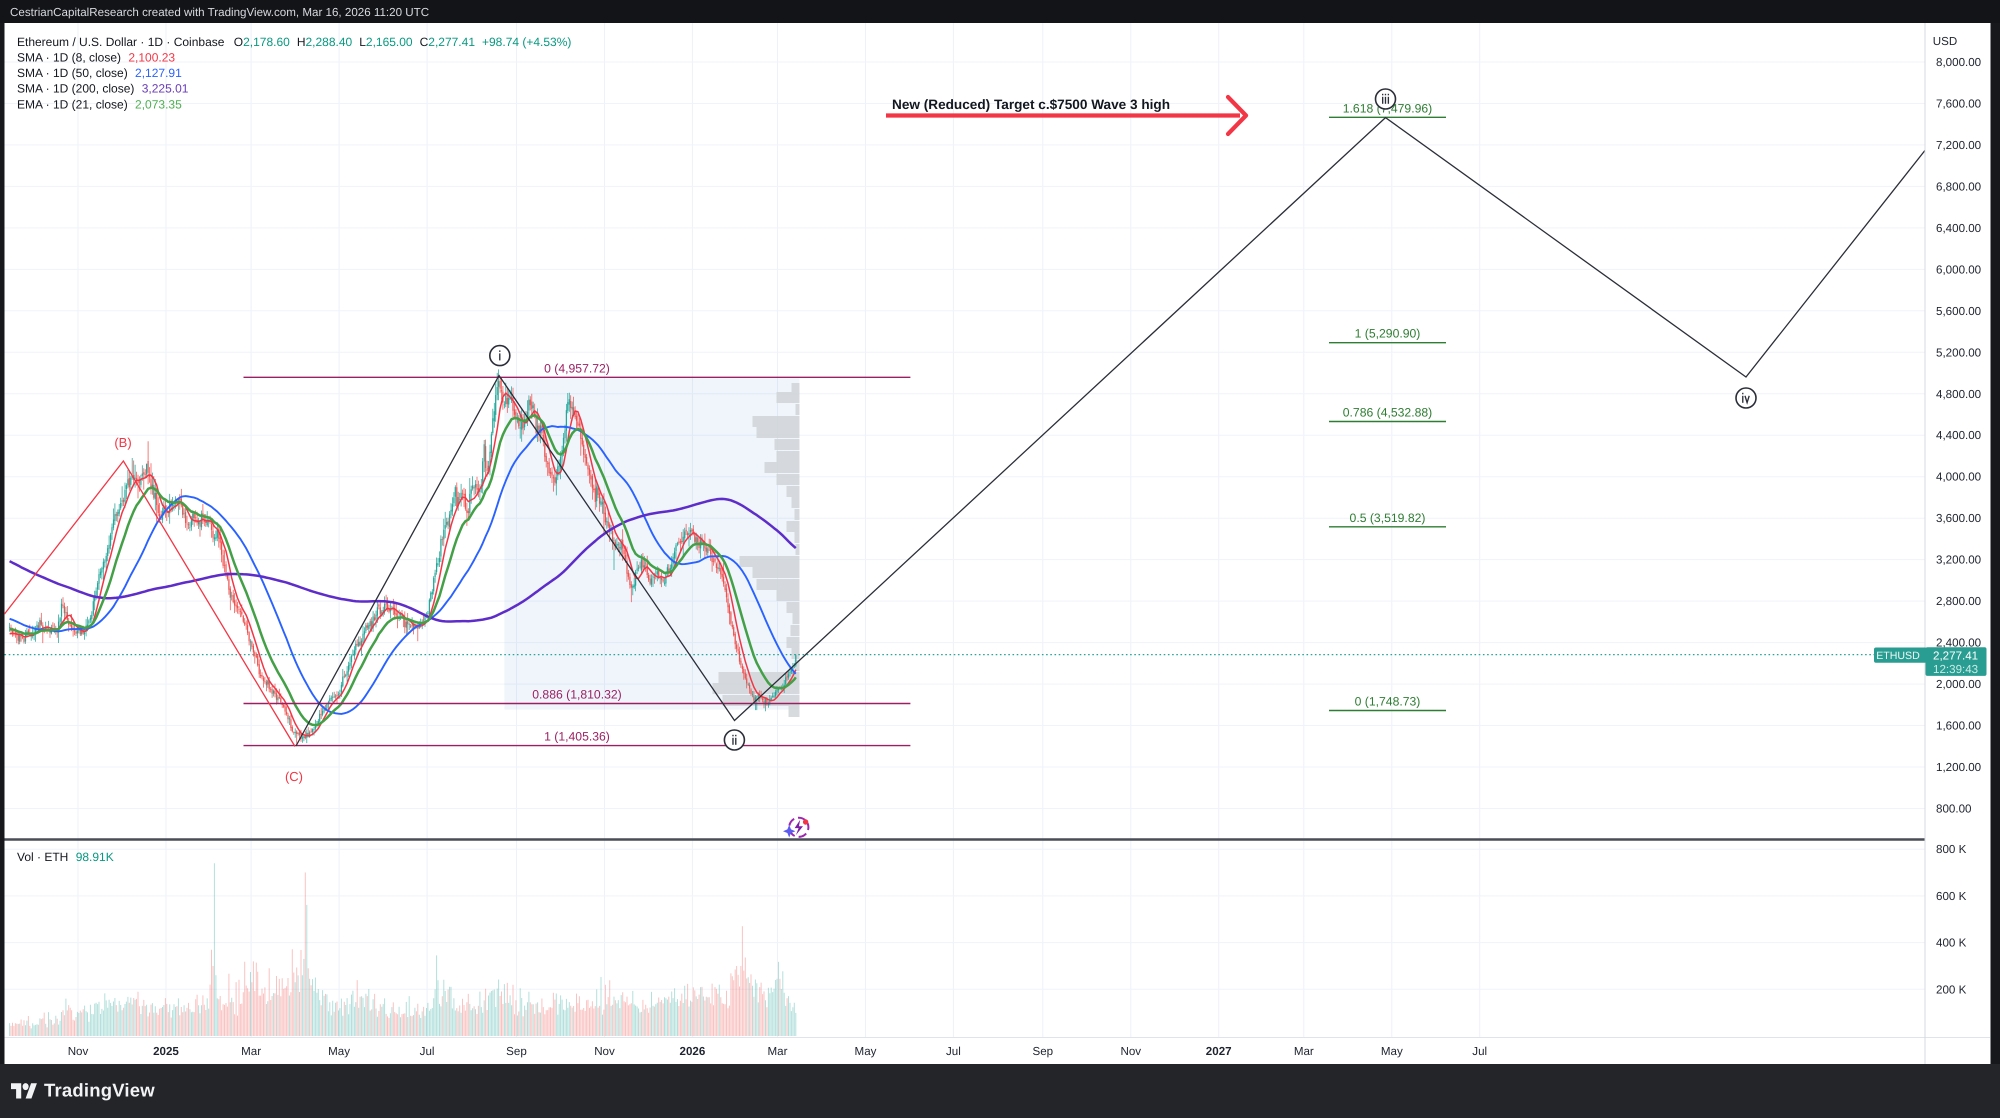  Describe the element at coordinates (1955, 669) in the screenshot. I see `svg-text: 12:39:43` at that location.